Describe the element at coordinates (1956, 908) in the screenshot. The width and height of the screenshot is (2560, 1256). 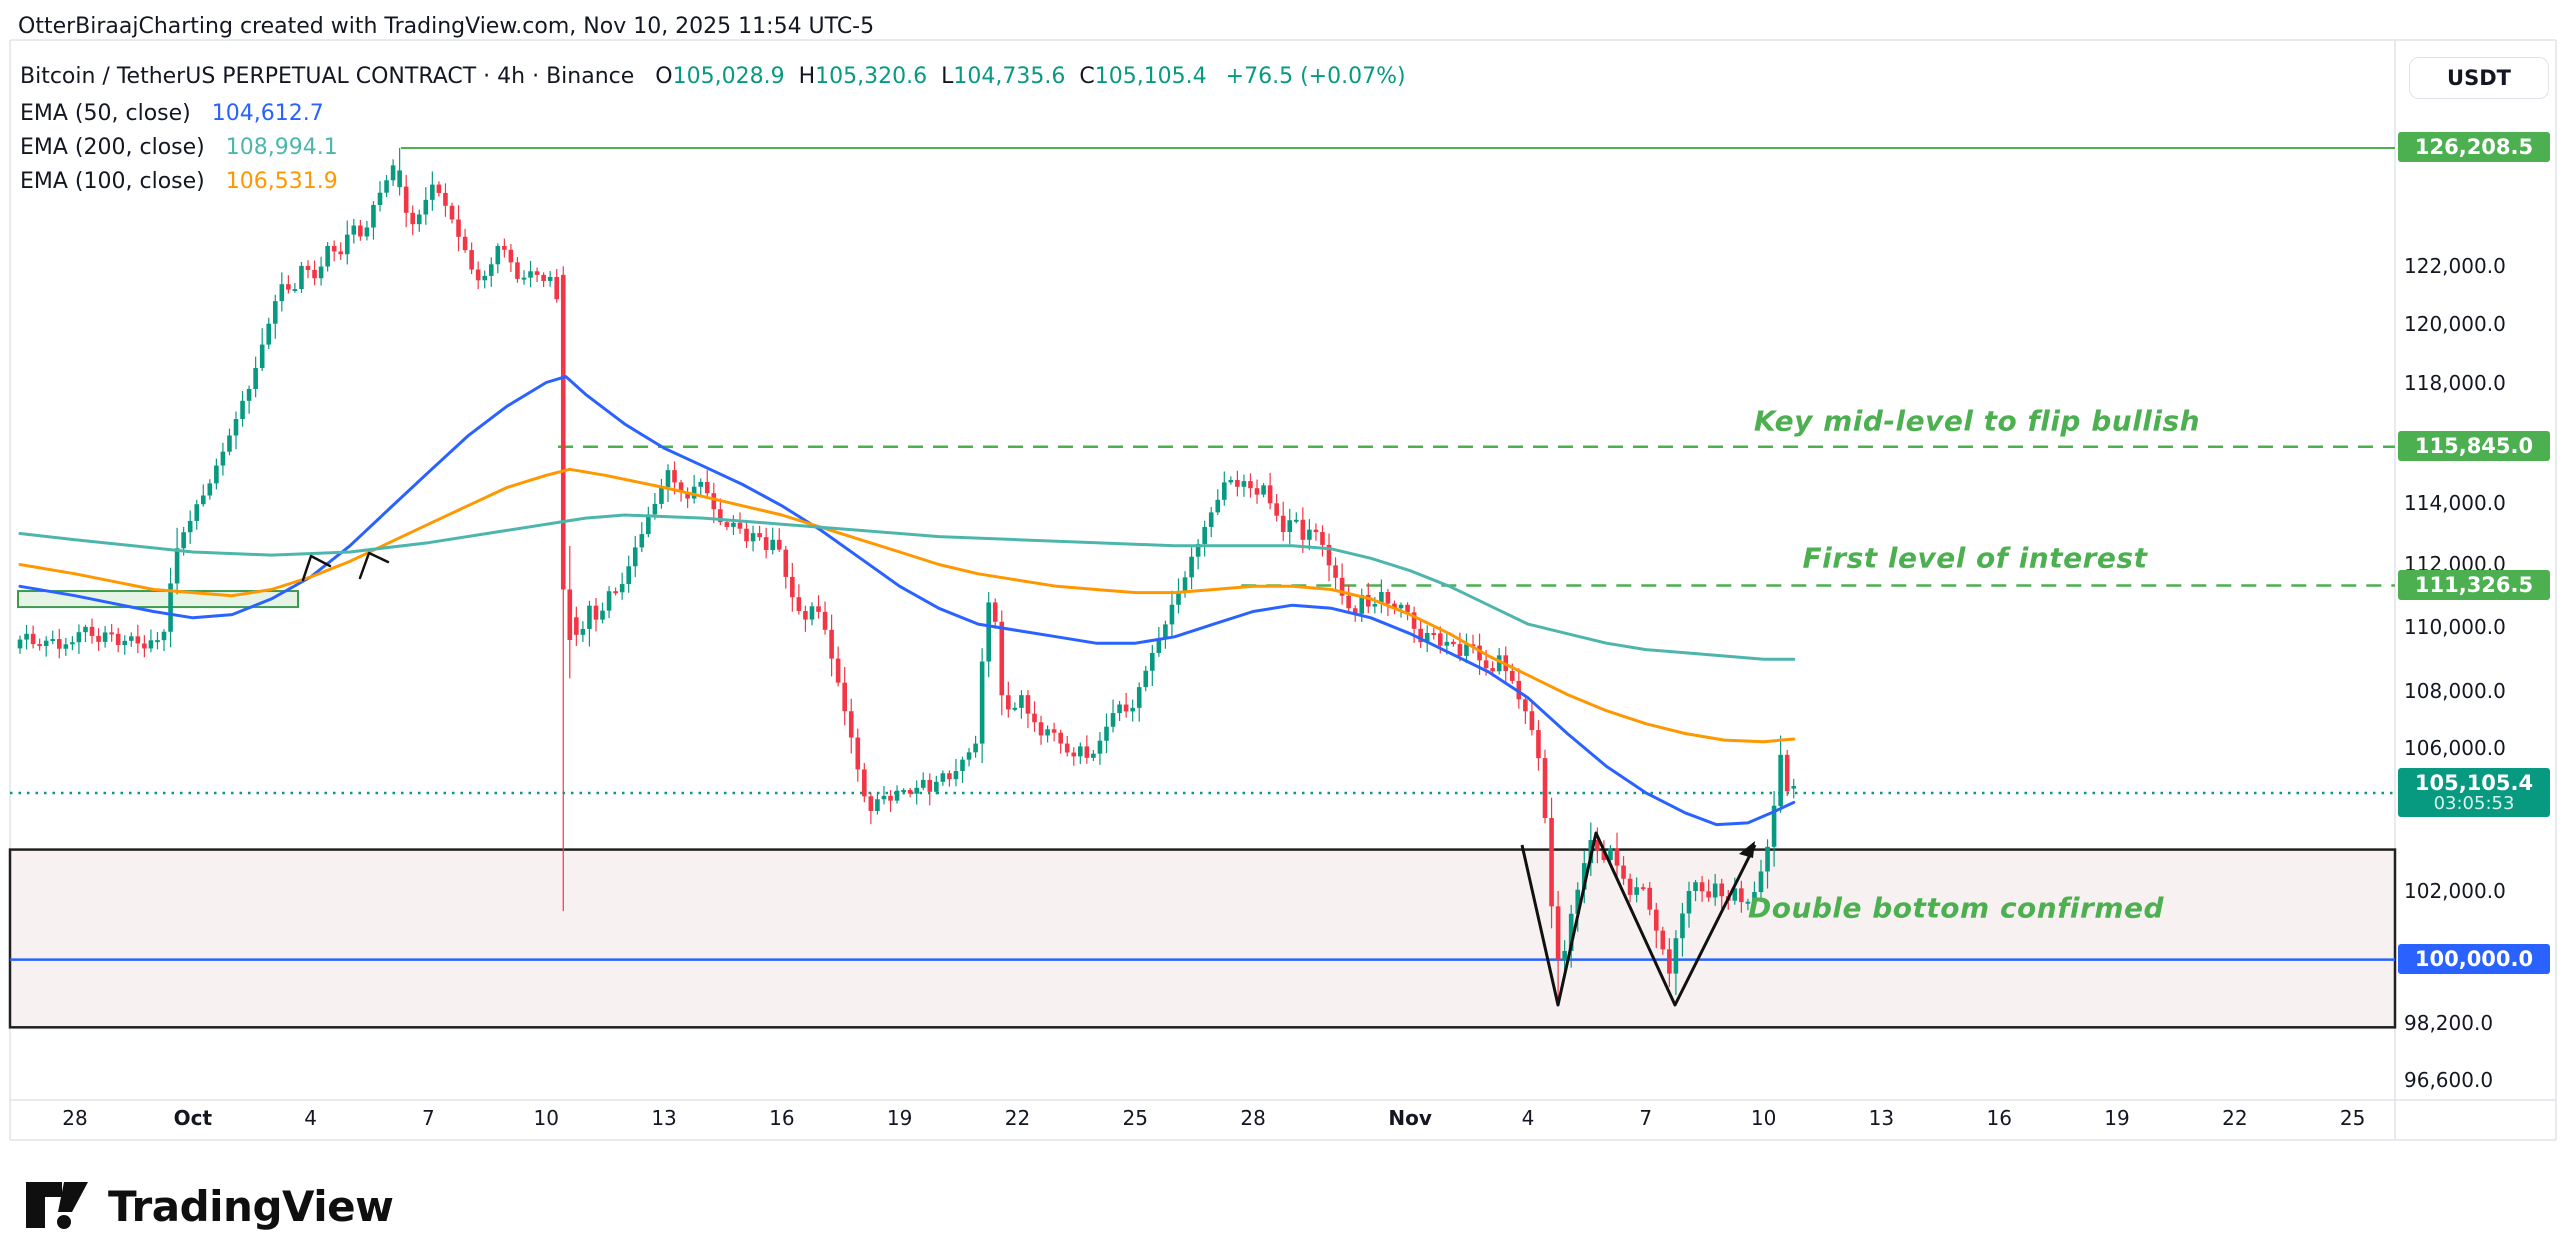
I see `chart-annotation: Double bottom confirmed` at that location.